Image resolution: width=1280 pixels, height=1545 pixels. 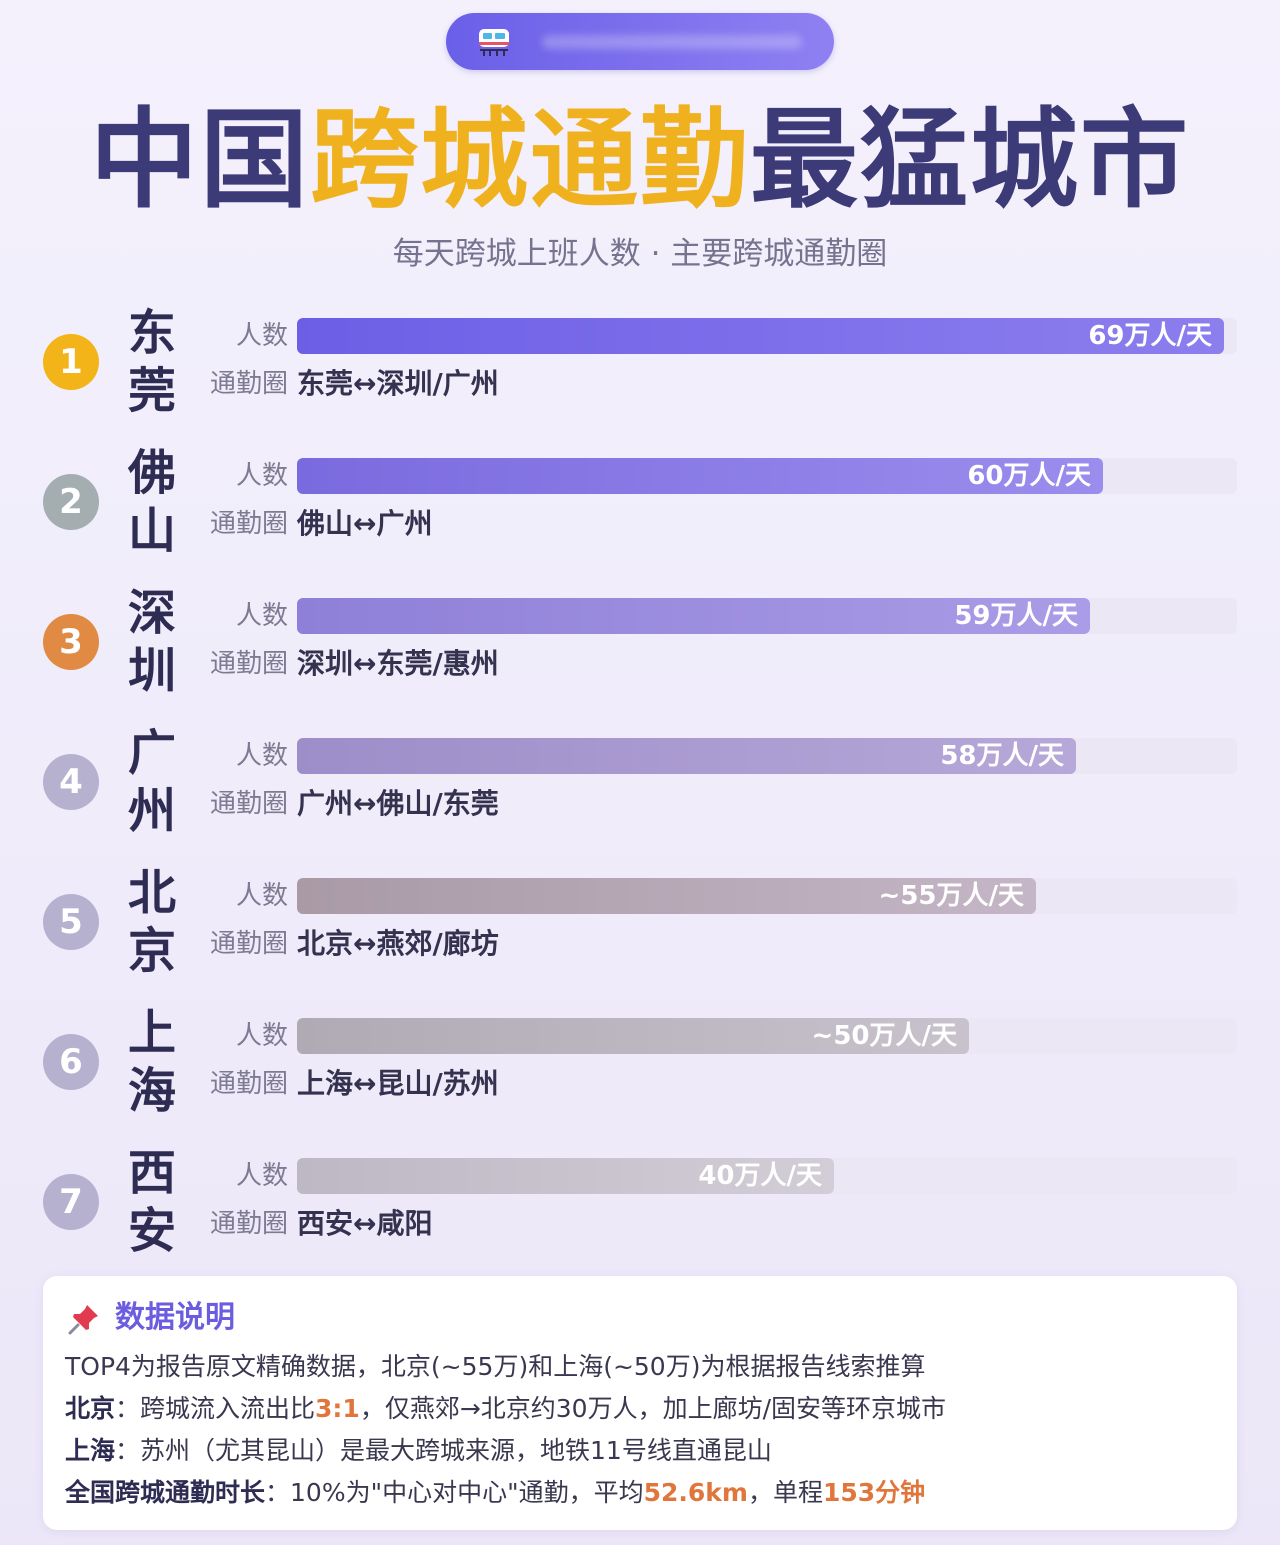 I want to click on bar: 40万人/天, so click(x=565, y=1176).